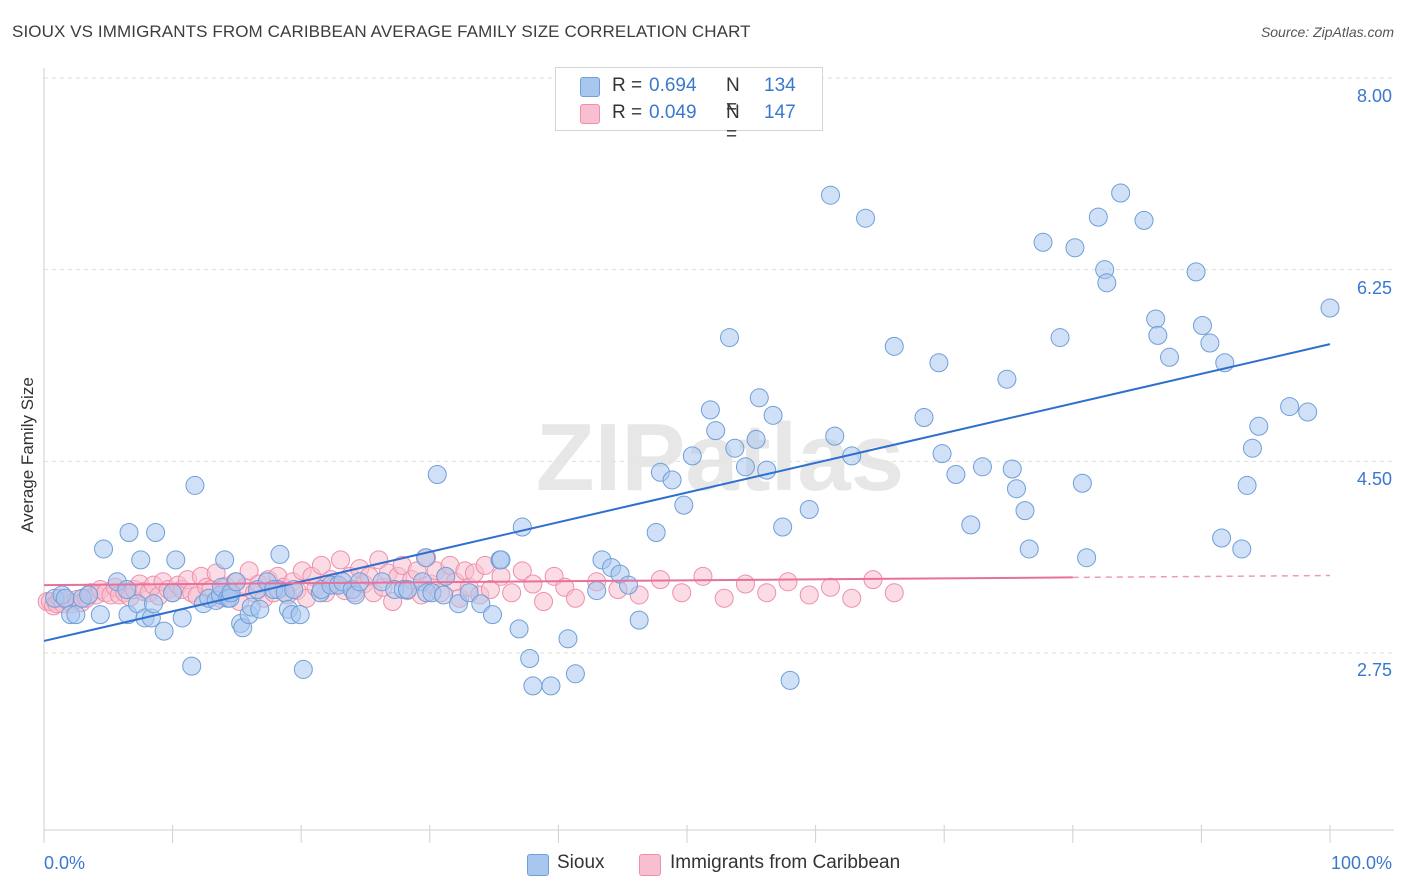  I want to click on x-ticks, so click(687, 834).